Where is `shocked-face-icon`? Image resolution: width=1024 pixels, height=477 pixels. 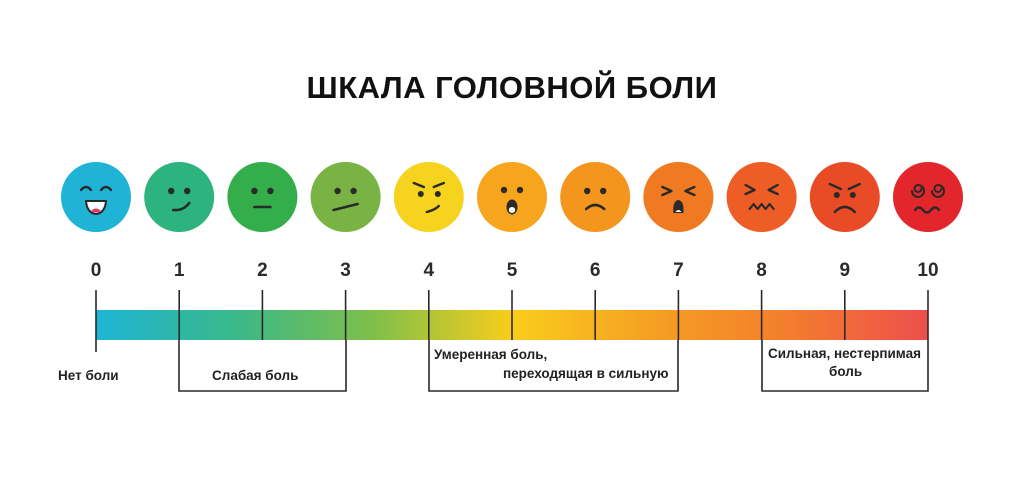
shocked-face-icon is located at coordinates (512, 197).